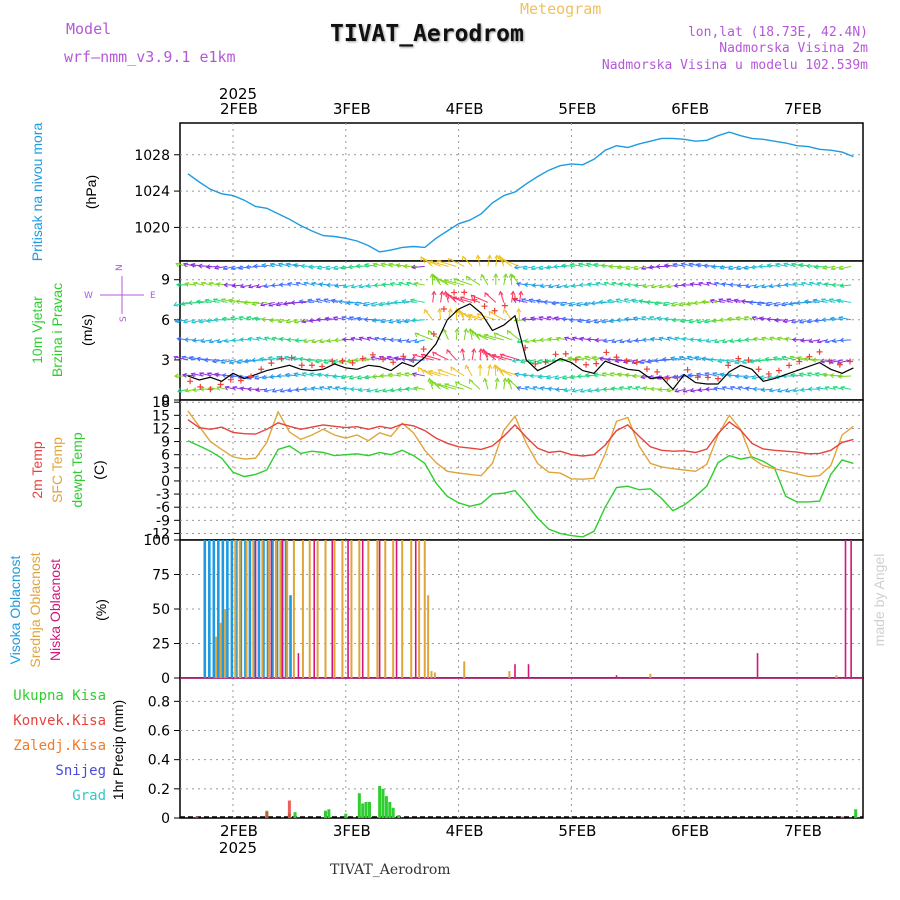 This screenshot has height=900, width=900. Describe the element at coordinates (165, 482) in the screenshot. I see `y-tick-label: 0` at that location.